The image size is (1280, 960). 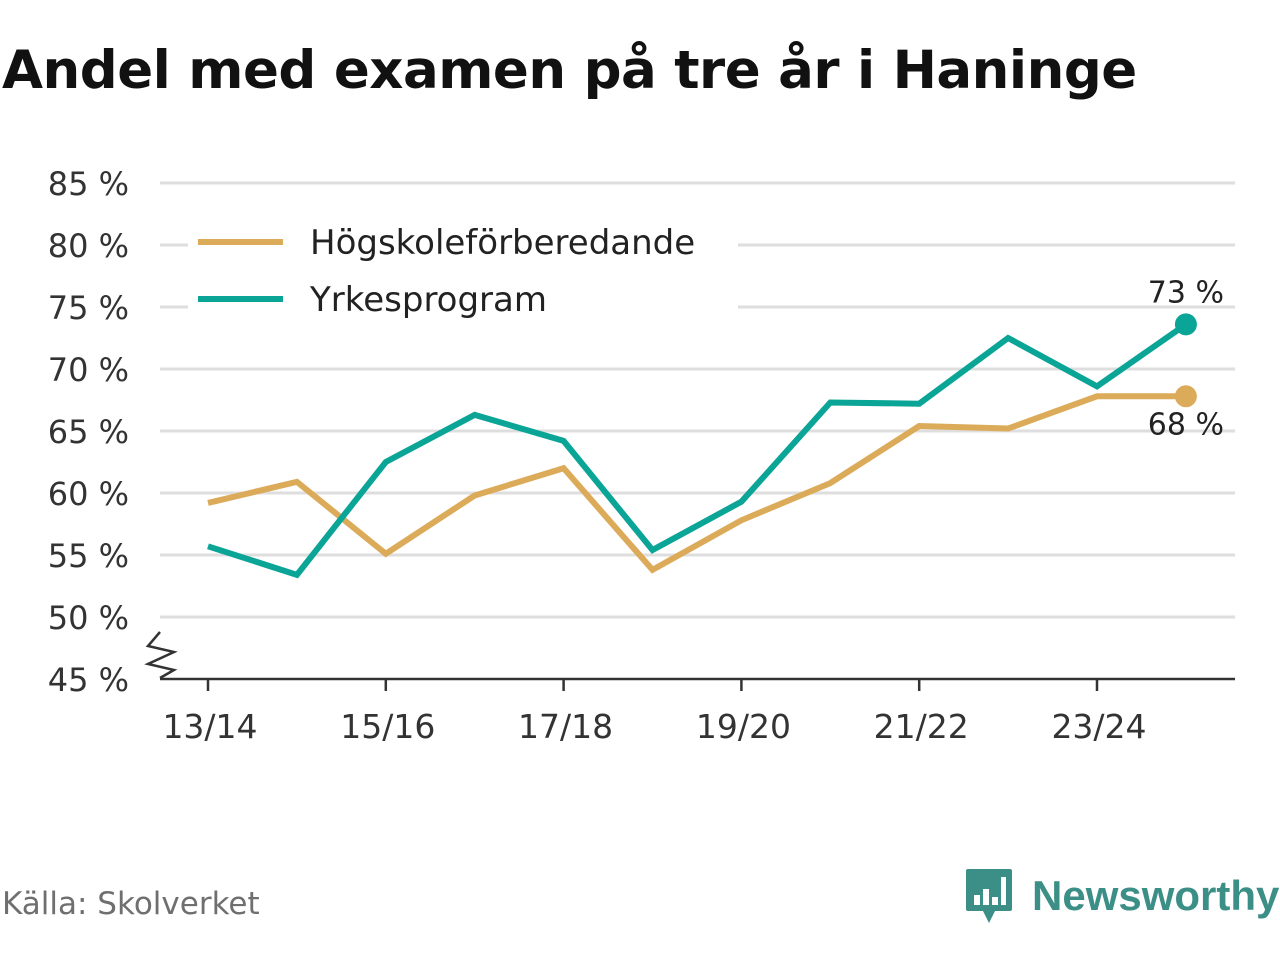 I want to click on legend-label-0: Högskoleförberedande, so click(x=502, y=243).